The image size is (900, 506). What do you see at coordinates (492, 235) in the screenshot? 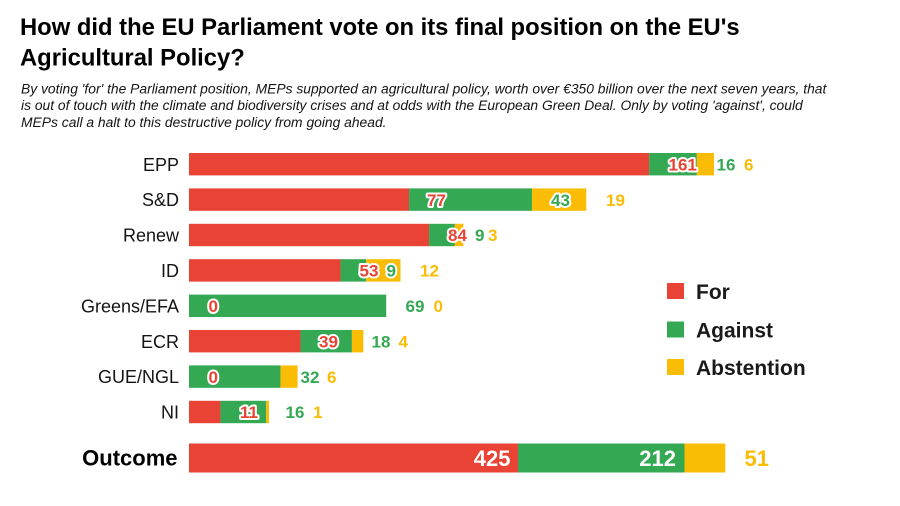
I see `svg-text: 3` at bounding box center [492, 235].